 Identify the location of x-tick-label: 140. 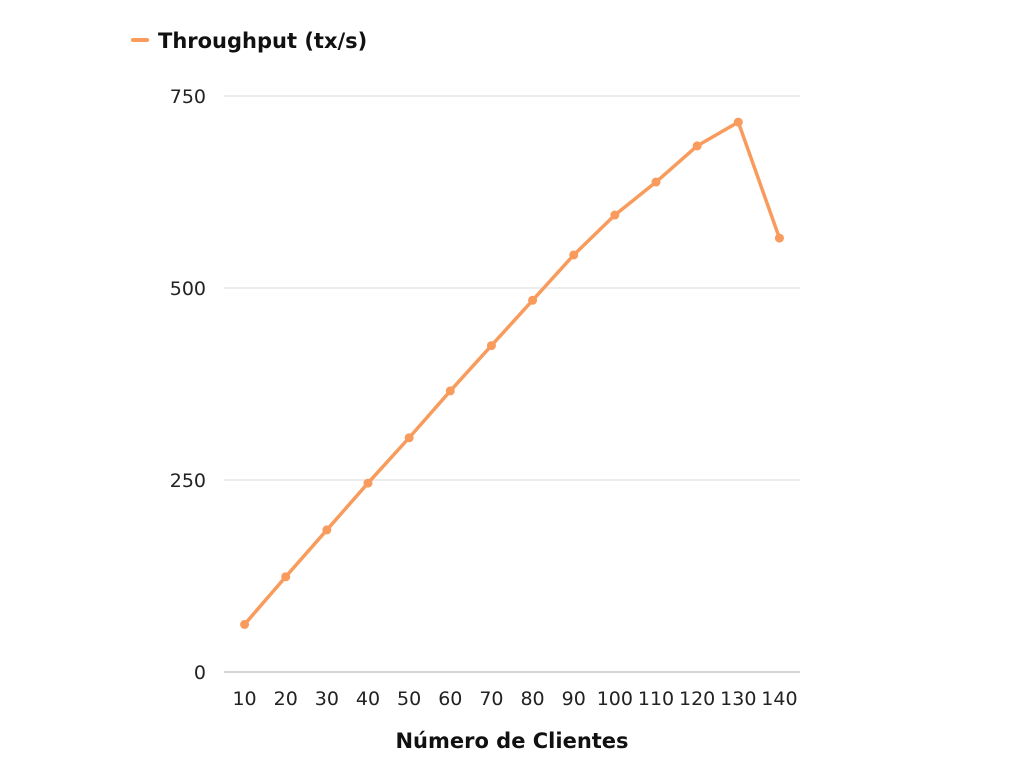
(779, 699).